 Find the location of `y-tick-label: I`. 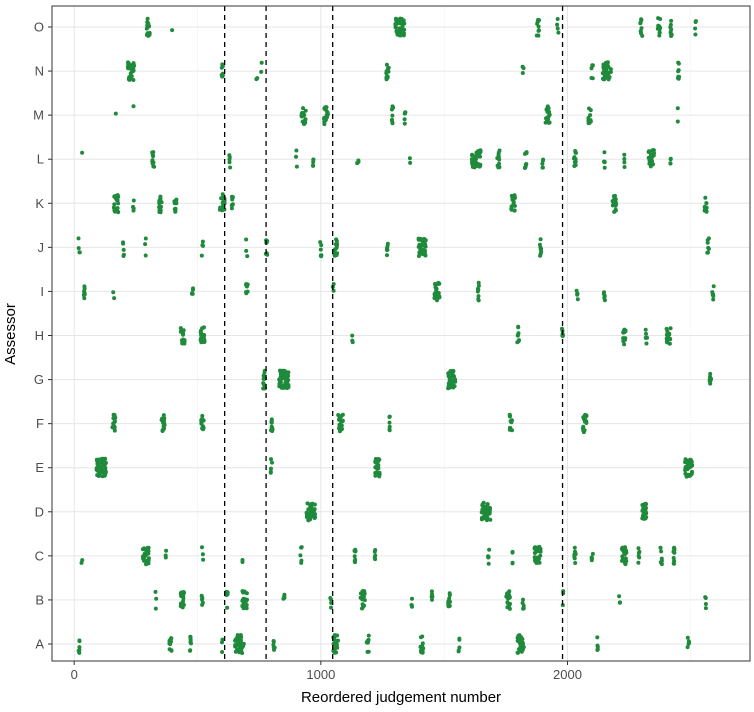

y-tick-label: I is located at coordinates (42, 291).